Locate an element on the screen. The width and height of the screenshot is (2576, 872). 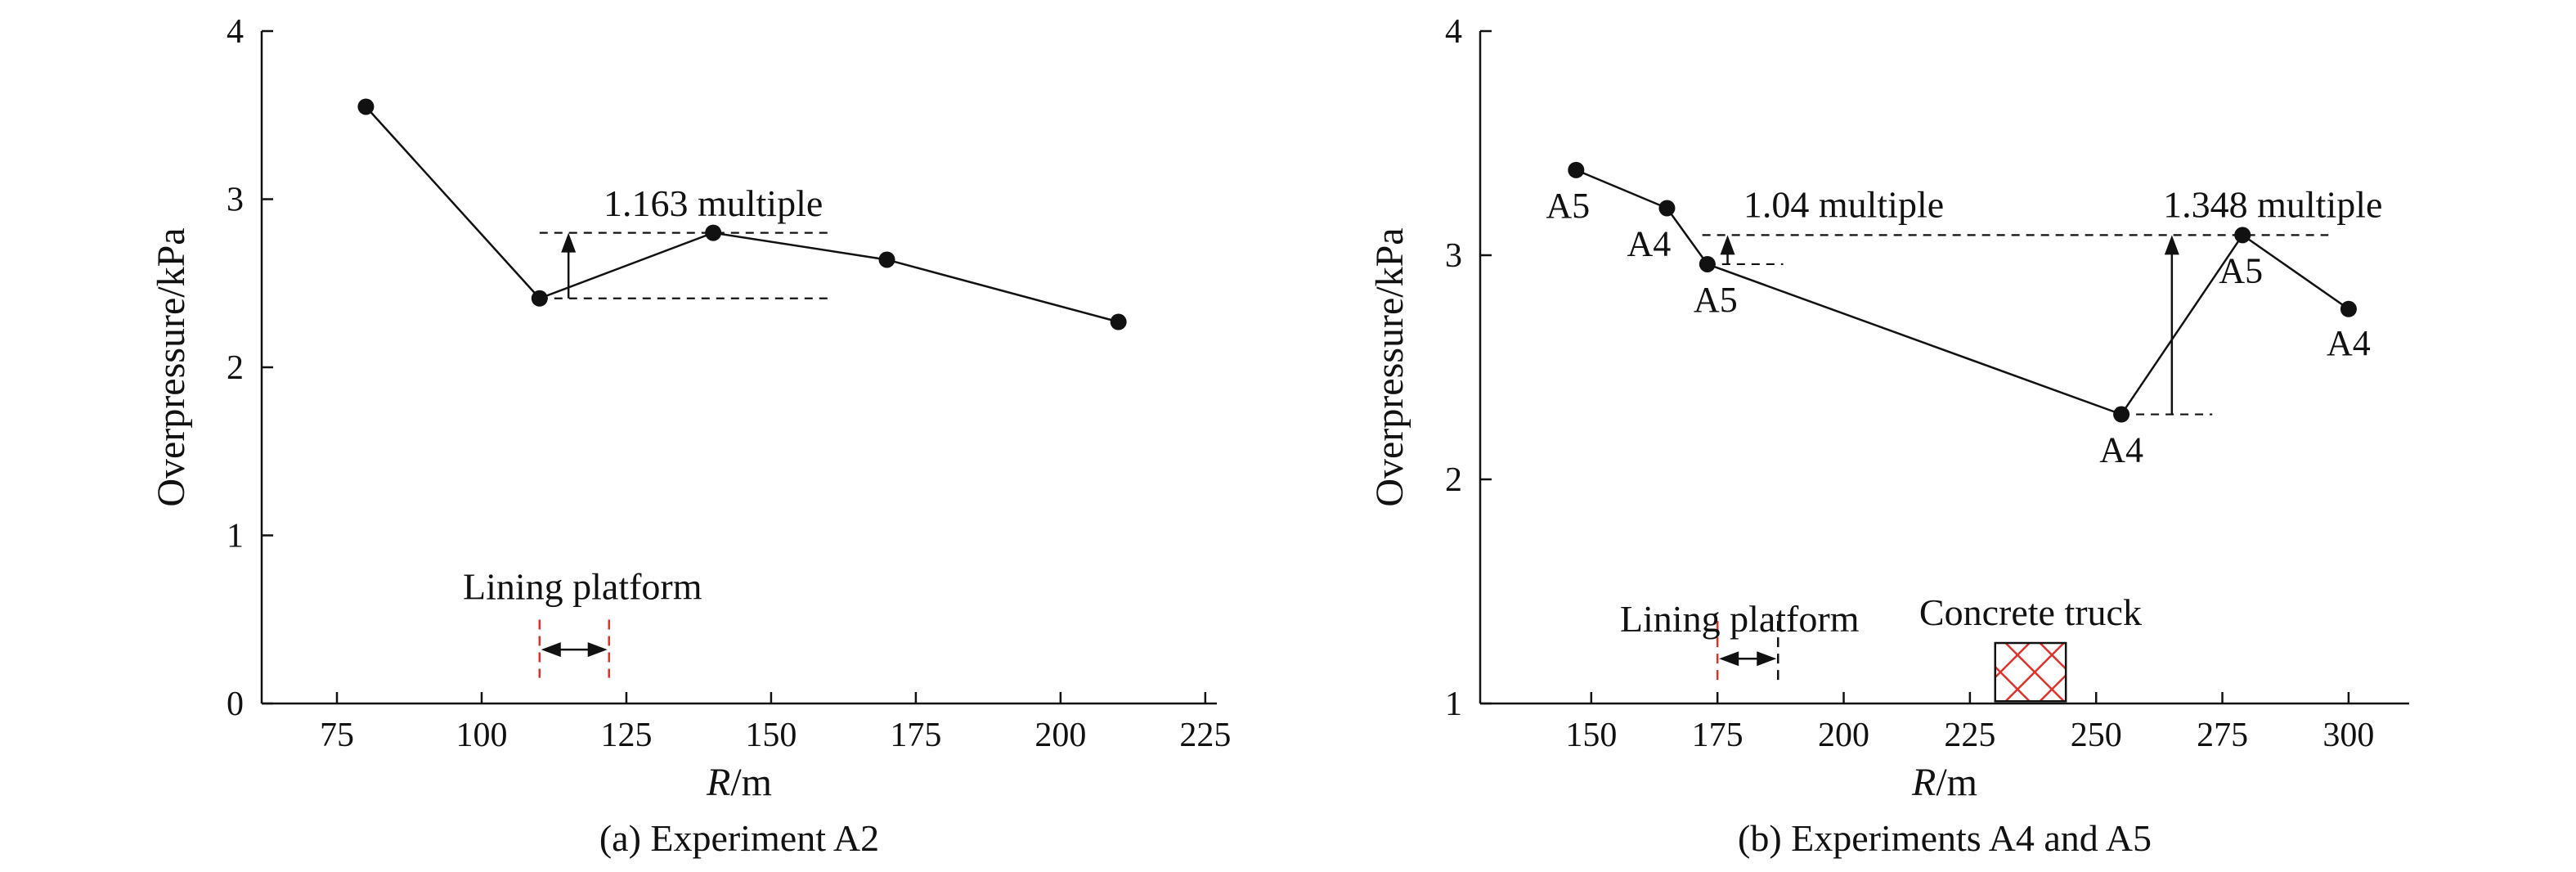
panel-b-x-axis-title: R/m is located at coordinates (1944, 782).